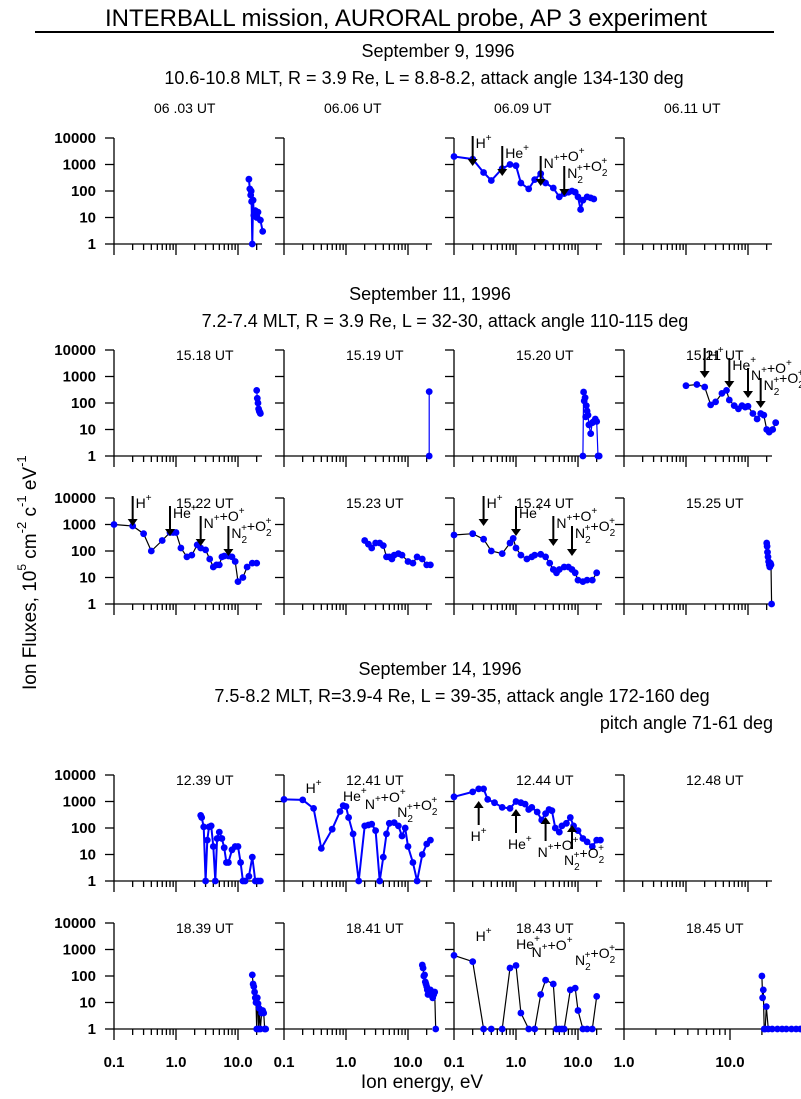 This screenshot has width=801, height=1099. What do you see at coordinates (83, 976) in the screenshot?
I see `y-tick-label: 100` at bounding box center [83, 976].